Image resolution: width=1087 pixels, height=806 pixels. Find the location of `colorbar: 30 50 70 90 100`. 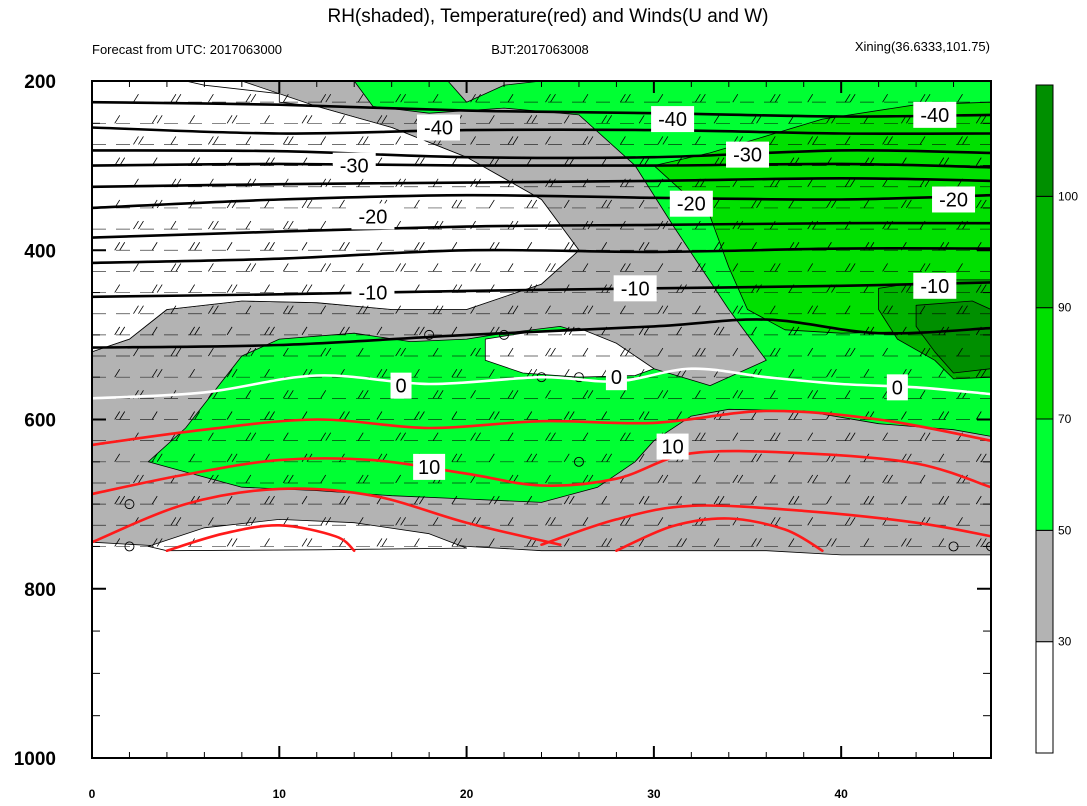

colorbar: 30 50 70 90 100 is located at coordinates (1056, 419).